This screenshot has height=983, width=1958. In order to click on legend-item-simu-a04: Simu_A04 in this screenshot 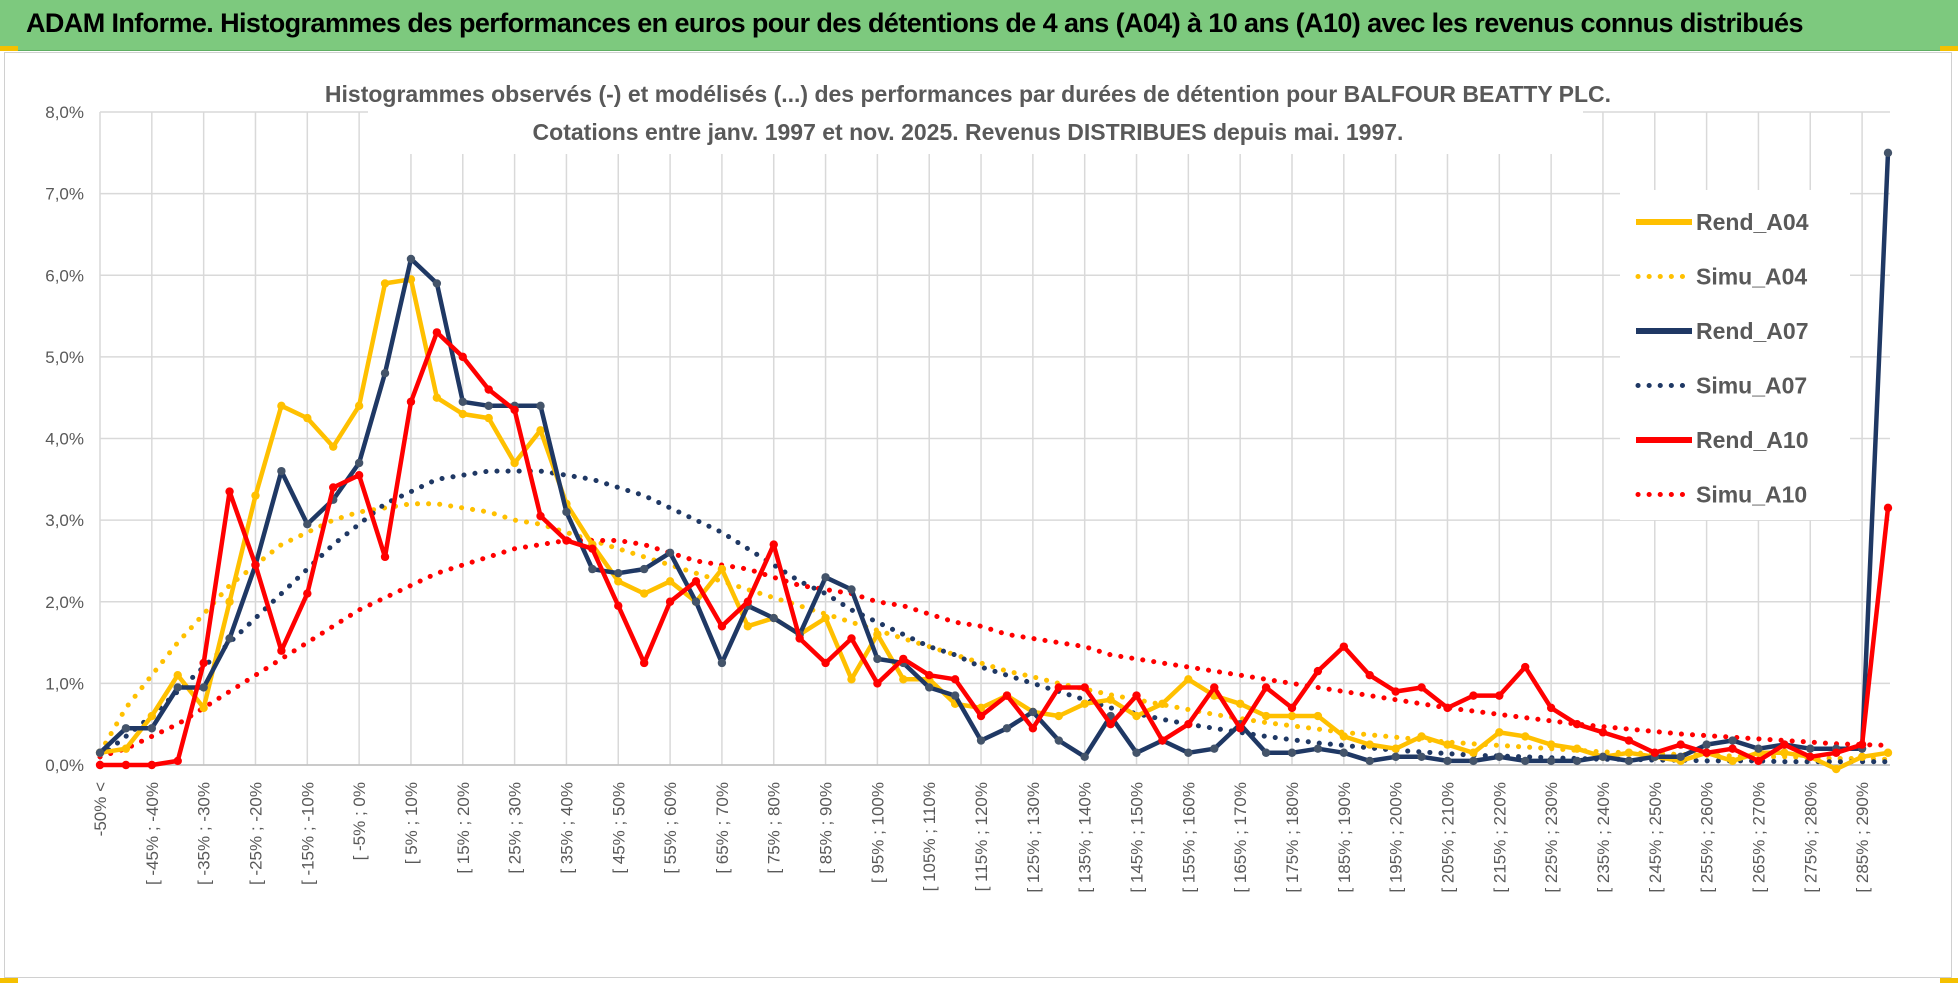, I will do `click(1721, 277)`.